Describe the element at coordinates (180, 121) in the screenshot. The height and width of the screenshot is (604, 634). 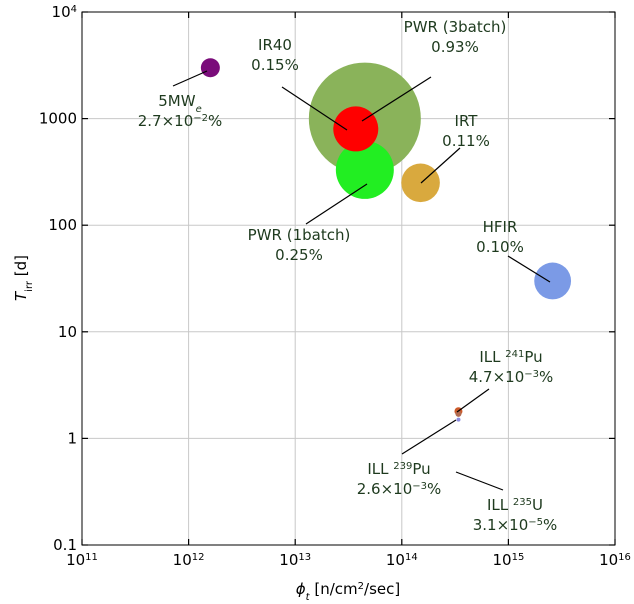
I see `annotation-5mwe-value: 2.7×10−2%` at that location.